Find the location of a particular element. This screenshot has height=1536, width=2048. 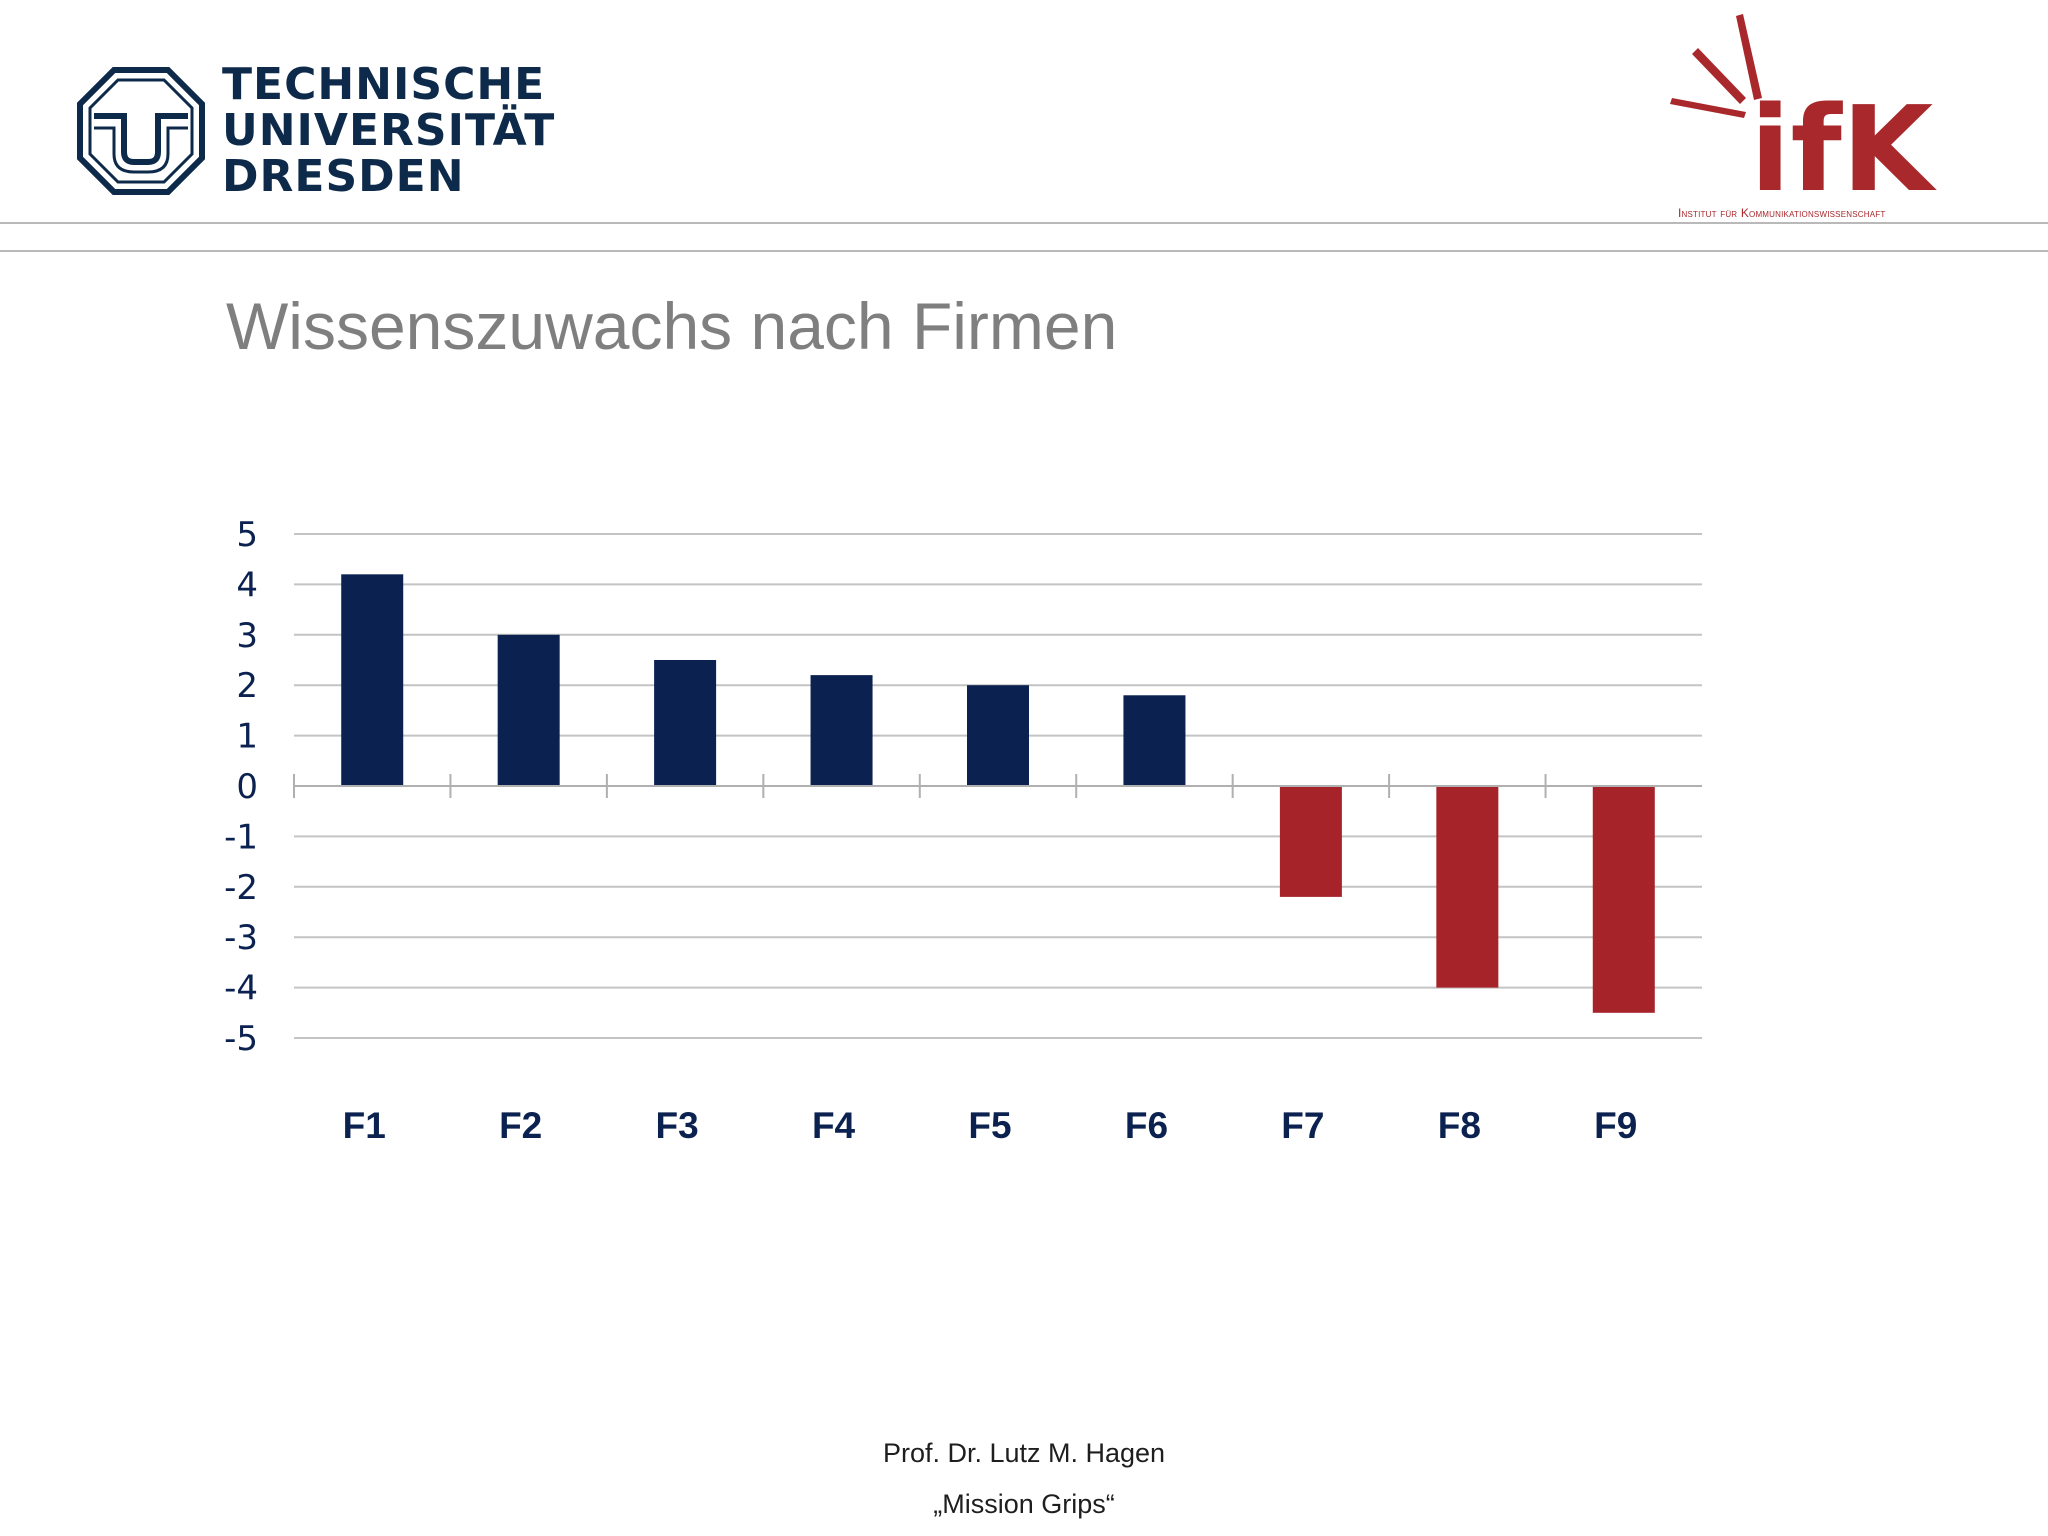

tu-dresden-wordmark: TECHNISCHE UNIVERSITÄT DRESDEN is located at coordinates (388, 131).